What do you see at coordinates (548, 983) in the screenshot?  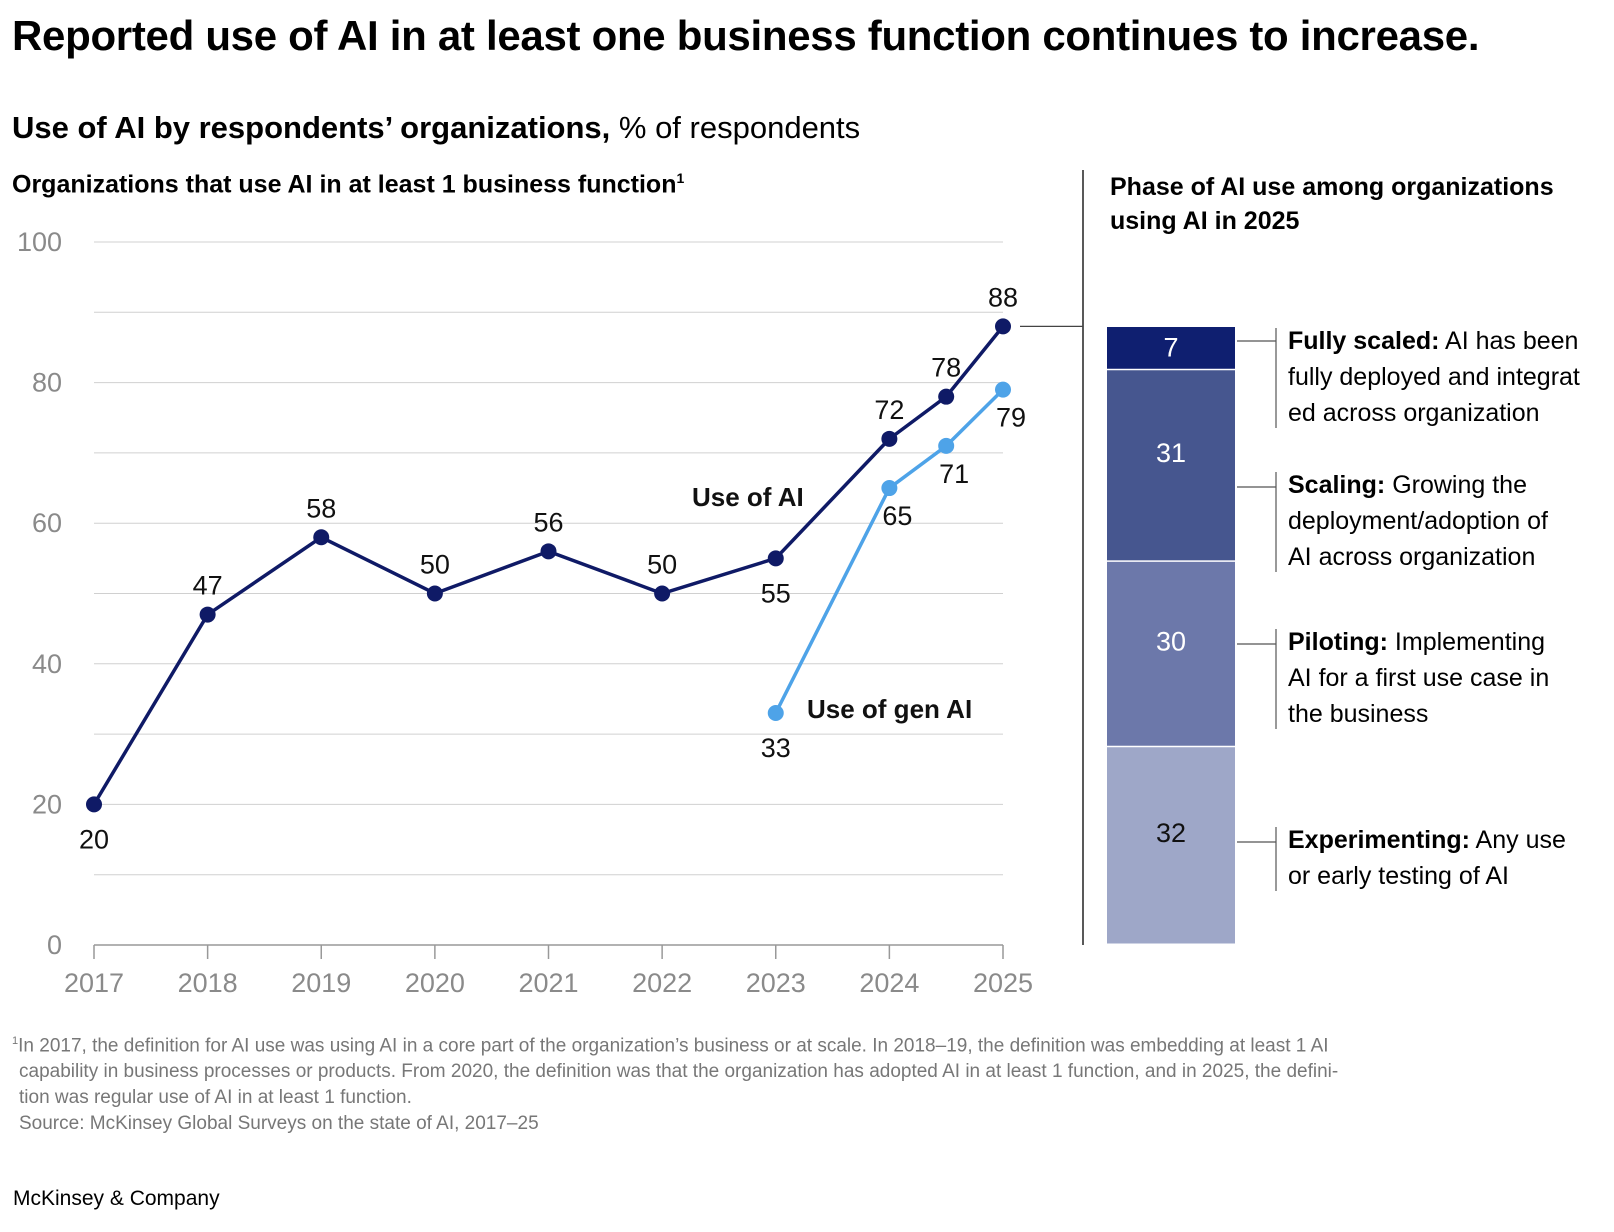 I see `x-tick-label: 2021` at bounding box center [548, 983].